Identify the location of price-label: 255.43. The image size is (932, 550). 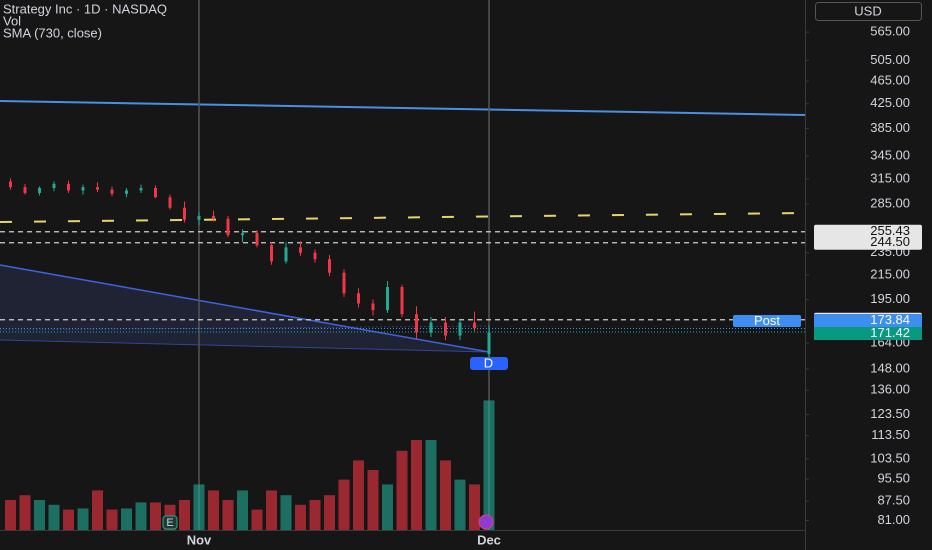
(890, 230).